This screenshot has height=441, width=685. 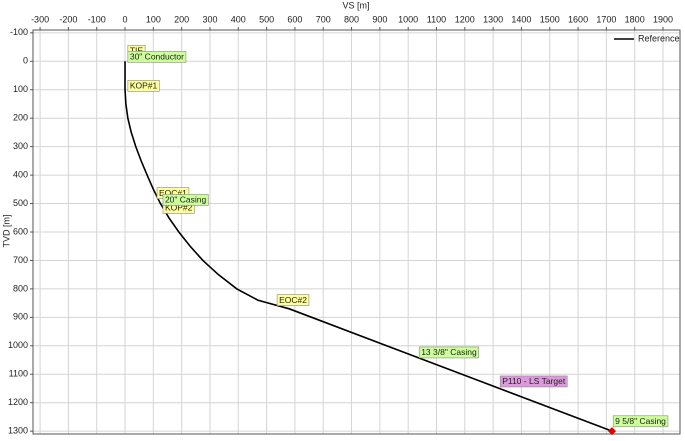 What do you see at coordinates (408, 19) in the screenshot?
I see `x-tick-label: 1000` at bounding box center [408, 19].